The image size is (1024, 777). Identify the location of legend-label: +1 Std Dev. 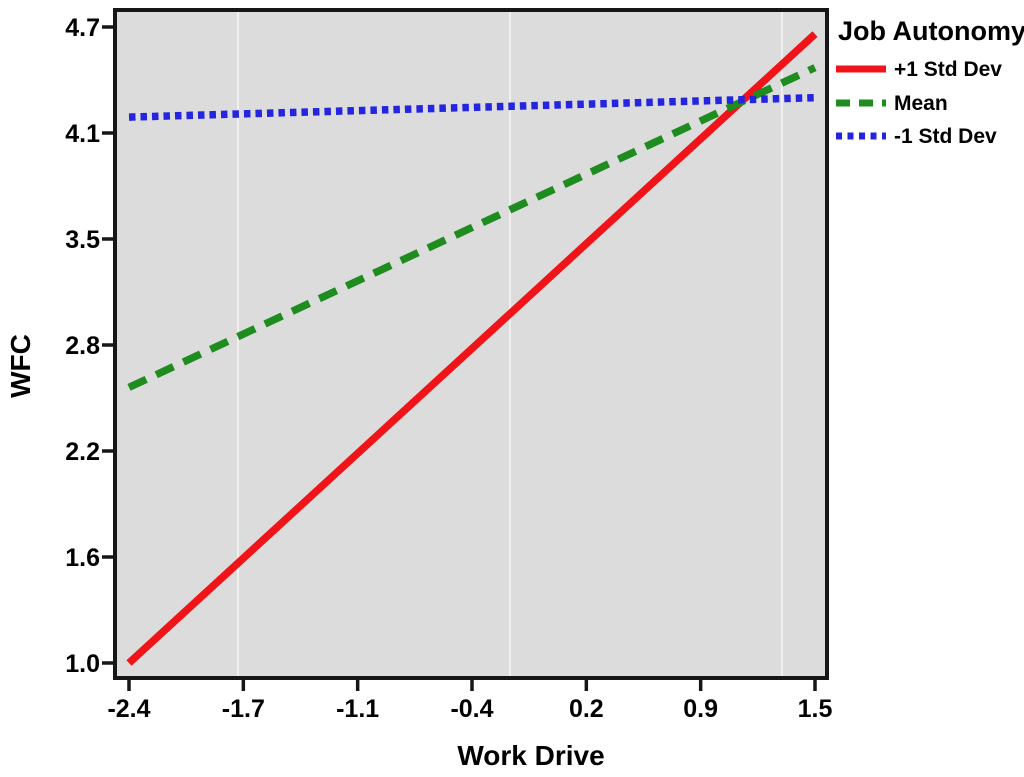
(948, 69).